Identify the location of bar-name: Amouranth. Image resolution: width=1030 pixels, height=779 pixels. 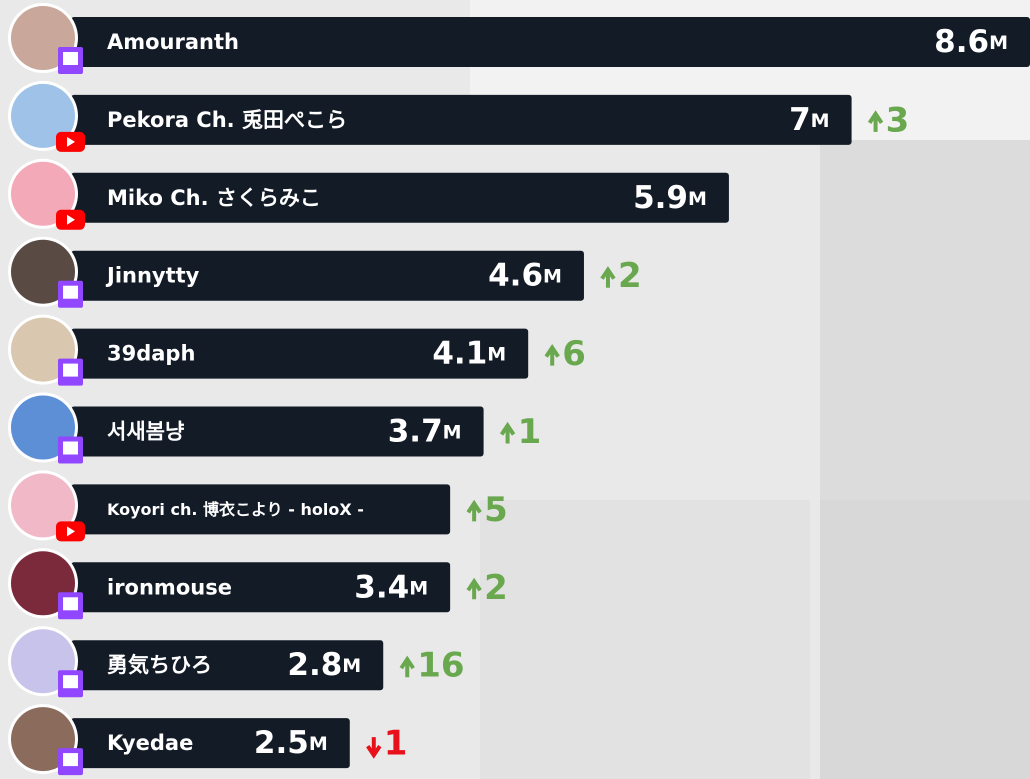
(173, 42).